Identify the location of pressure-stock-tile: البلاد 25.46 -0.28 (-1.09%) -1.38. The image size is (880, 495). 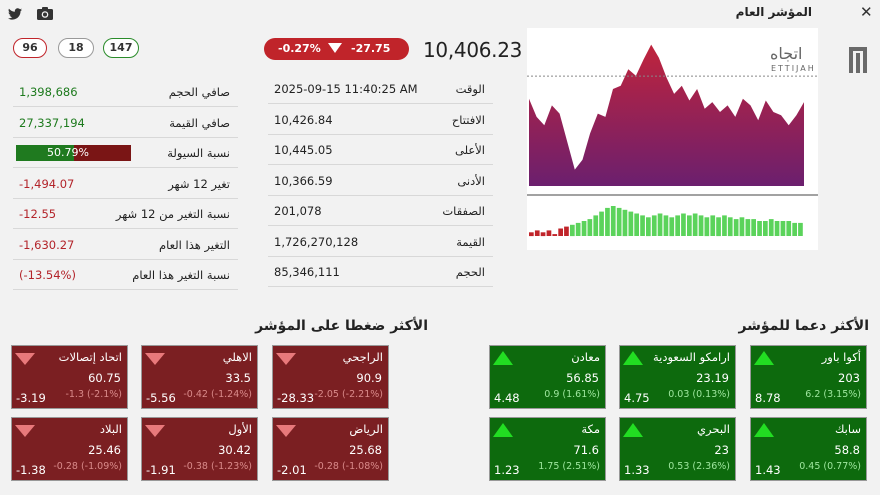
(69, 449).